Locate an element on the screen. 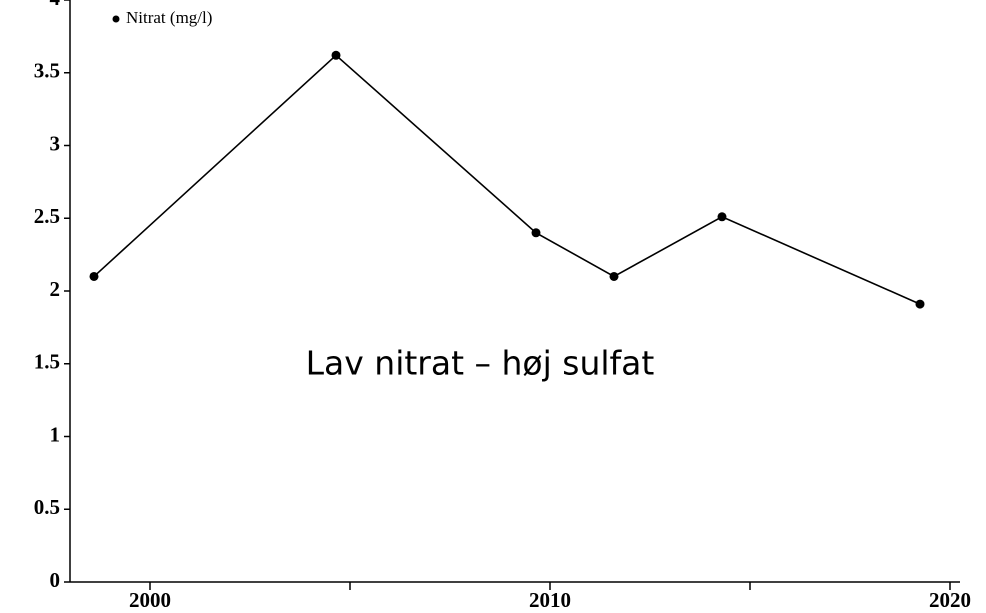 The image size is (986, 613). annotation: Lav nitrat – høj sulfat is located at coordinates (480, 363).